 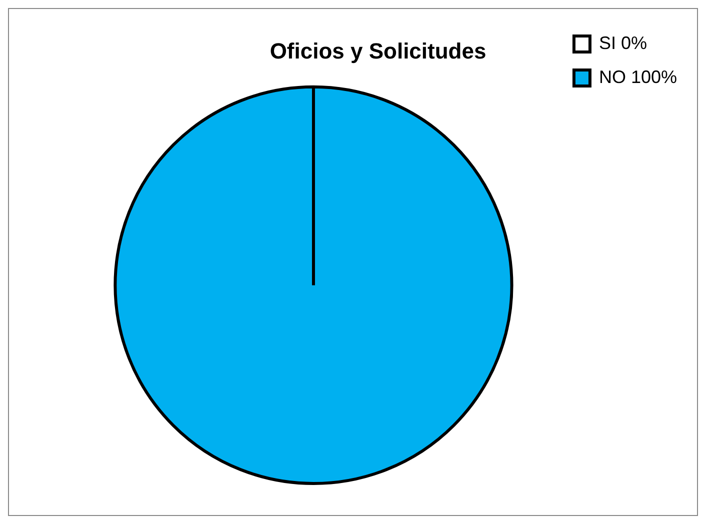 I want to click on legend-label: SI 0%, so click(x=622, y=42).